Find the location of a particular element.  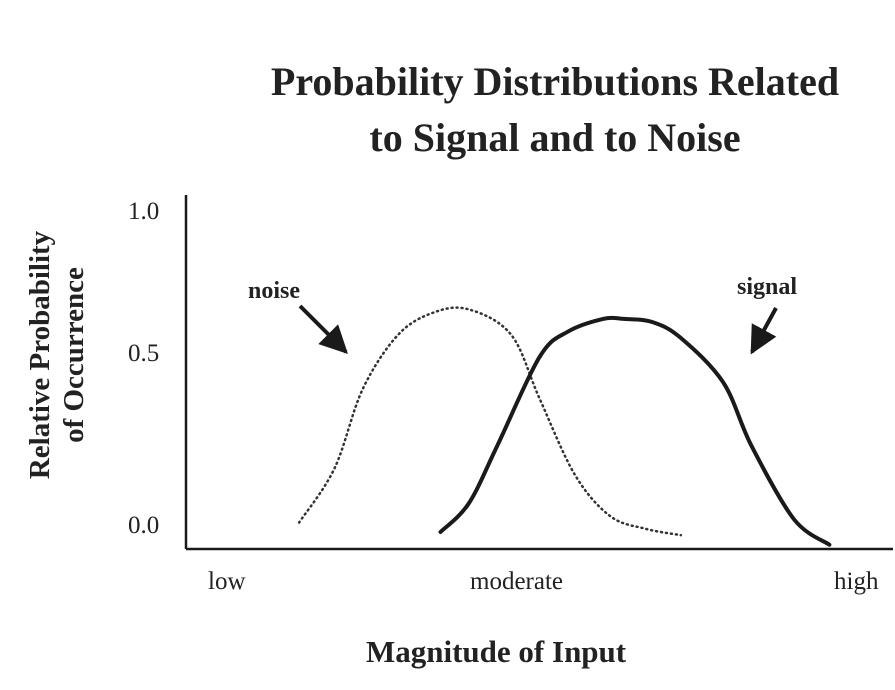

x-axis-label: Magnitude of Input is located at coordinates (496, 651).